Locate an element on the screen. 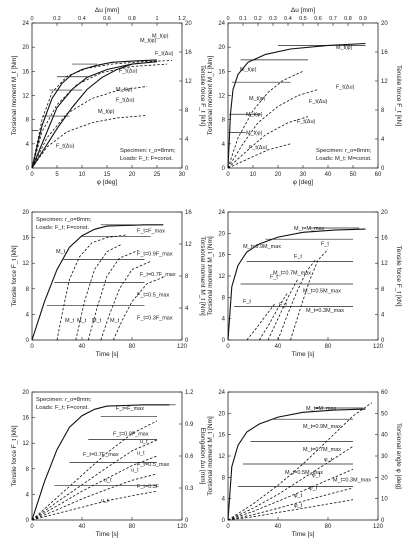 The image size is (413, 550). curve-label: F_t=0.3F is located at coordinates (148, 487).